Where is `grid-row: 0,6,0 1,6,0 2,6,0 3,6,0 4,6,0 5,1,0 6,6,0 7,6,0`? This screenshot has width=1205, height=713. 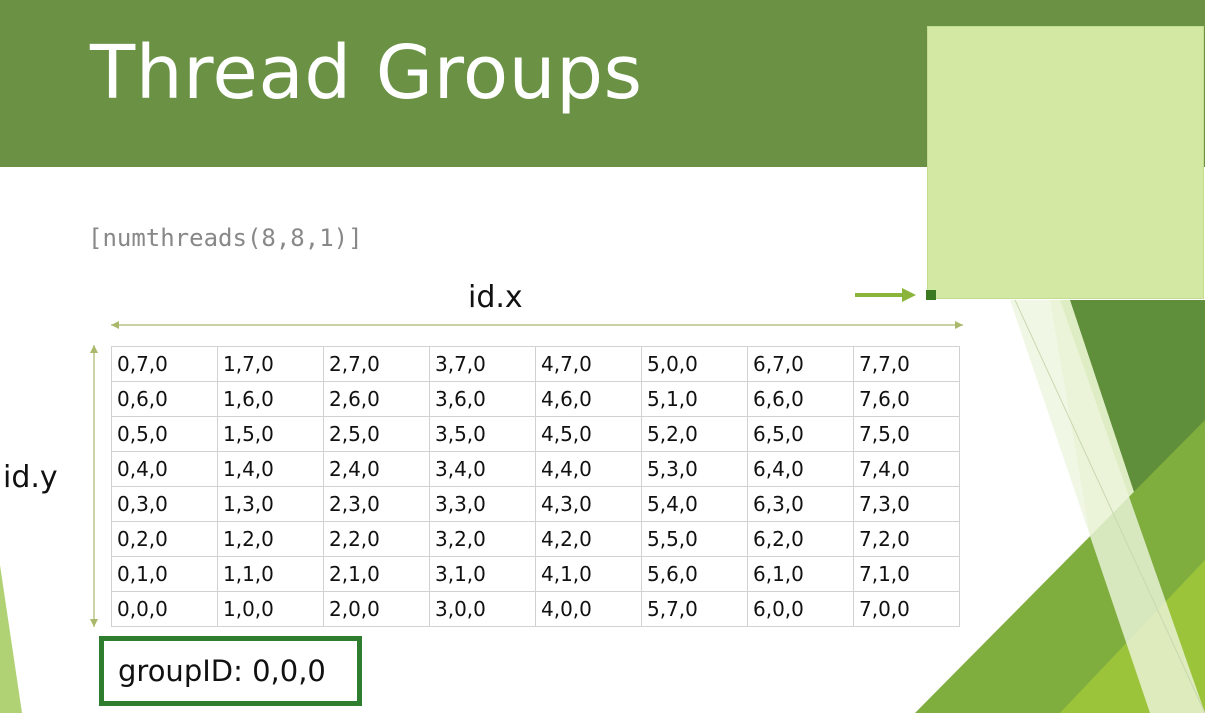
grid-row: 0,6,0 1,6,0 2,6,0 3,6,0 4,6,0 5,1,0 6,6,0 7,6,0 is located at coordinates (535, 399).